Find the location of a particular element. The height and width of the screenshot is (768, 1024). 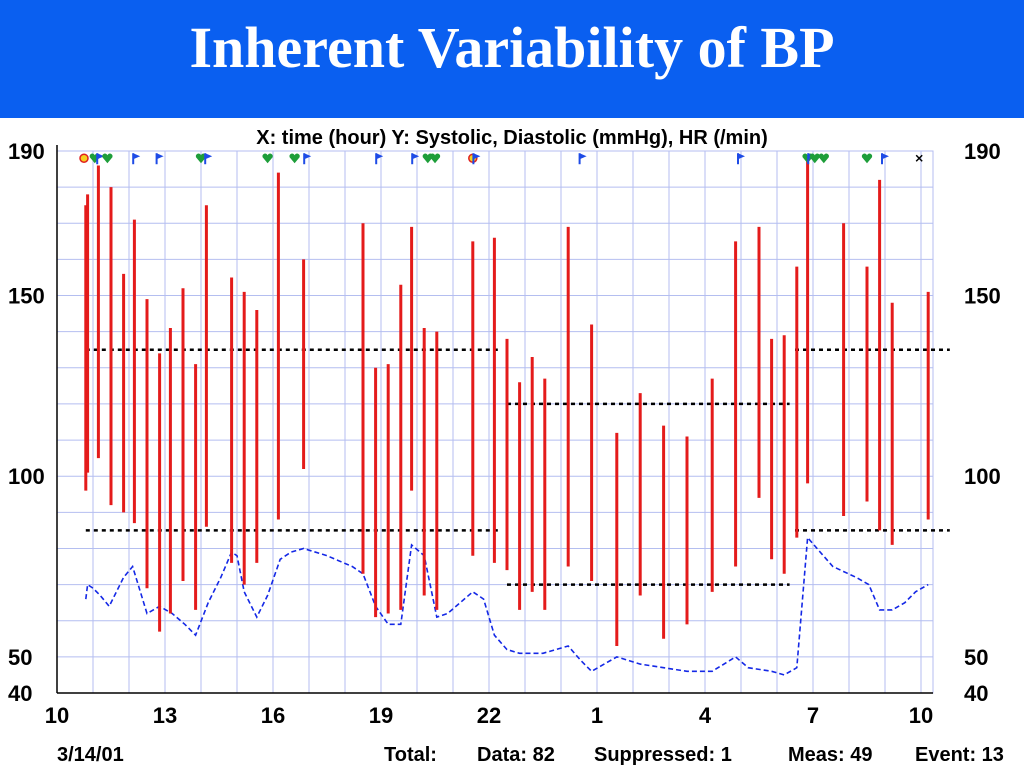

x-tick-label: 4 is located at coordinates (705, 715).